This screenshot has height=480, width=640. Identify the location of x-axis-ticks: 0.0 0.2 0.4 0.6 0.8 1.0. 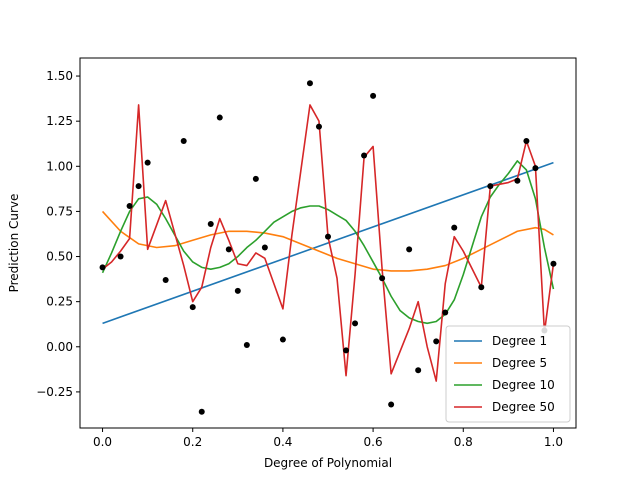
(328, 438).